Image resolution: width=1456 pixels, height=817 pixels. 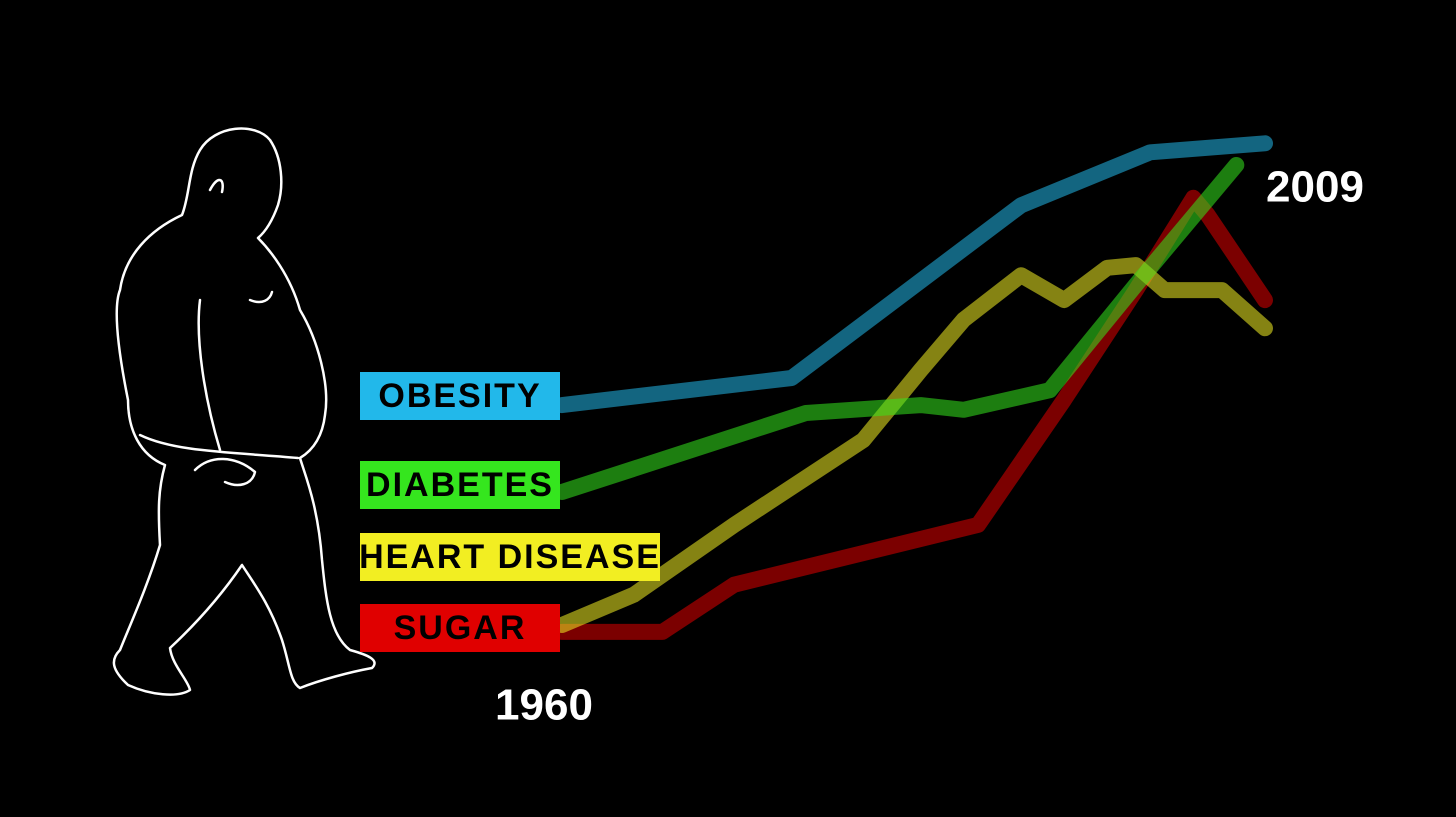 I want to click on legend-entry: SUGAR, so click(x=460, y=628).